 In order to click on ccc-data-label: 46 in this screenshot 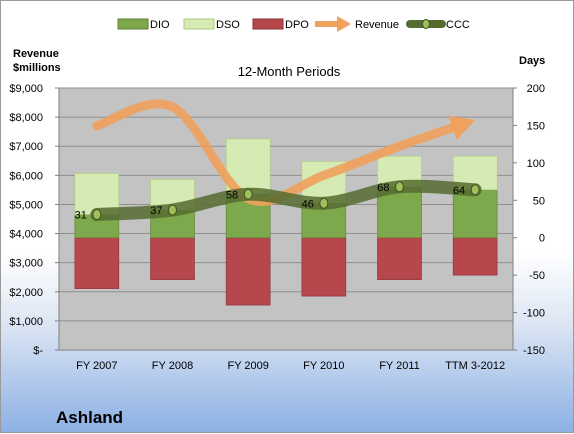, I will do `click(308, 204)`.